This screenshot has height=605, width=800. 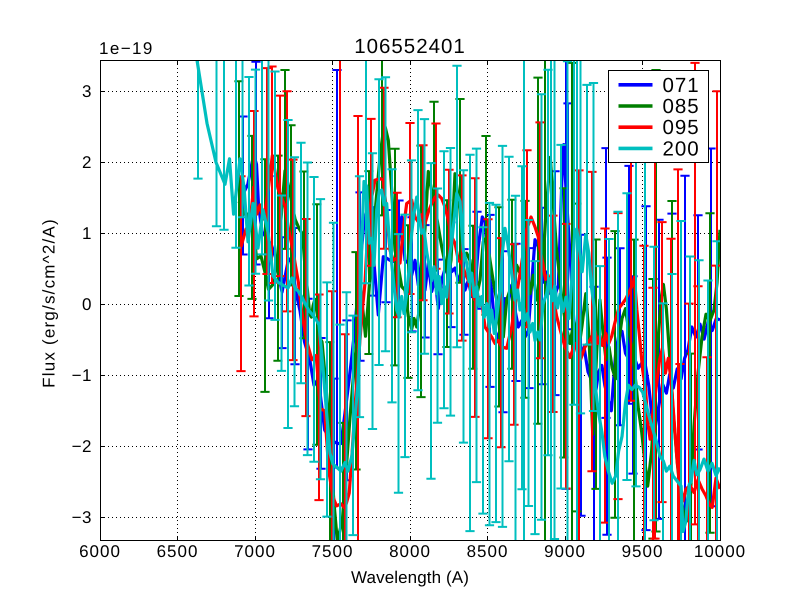 What do you see at coordinates (178, 551) in the screenshot?
I see `svg-text: 6500` at bounding box center [178, 551].